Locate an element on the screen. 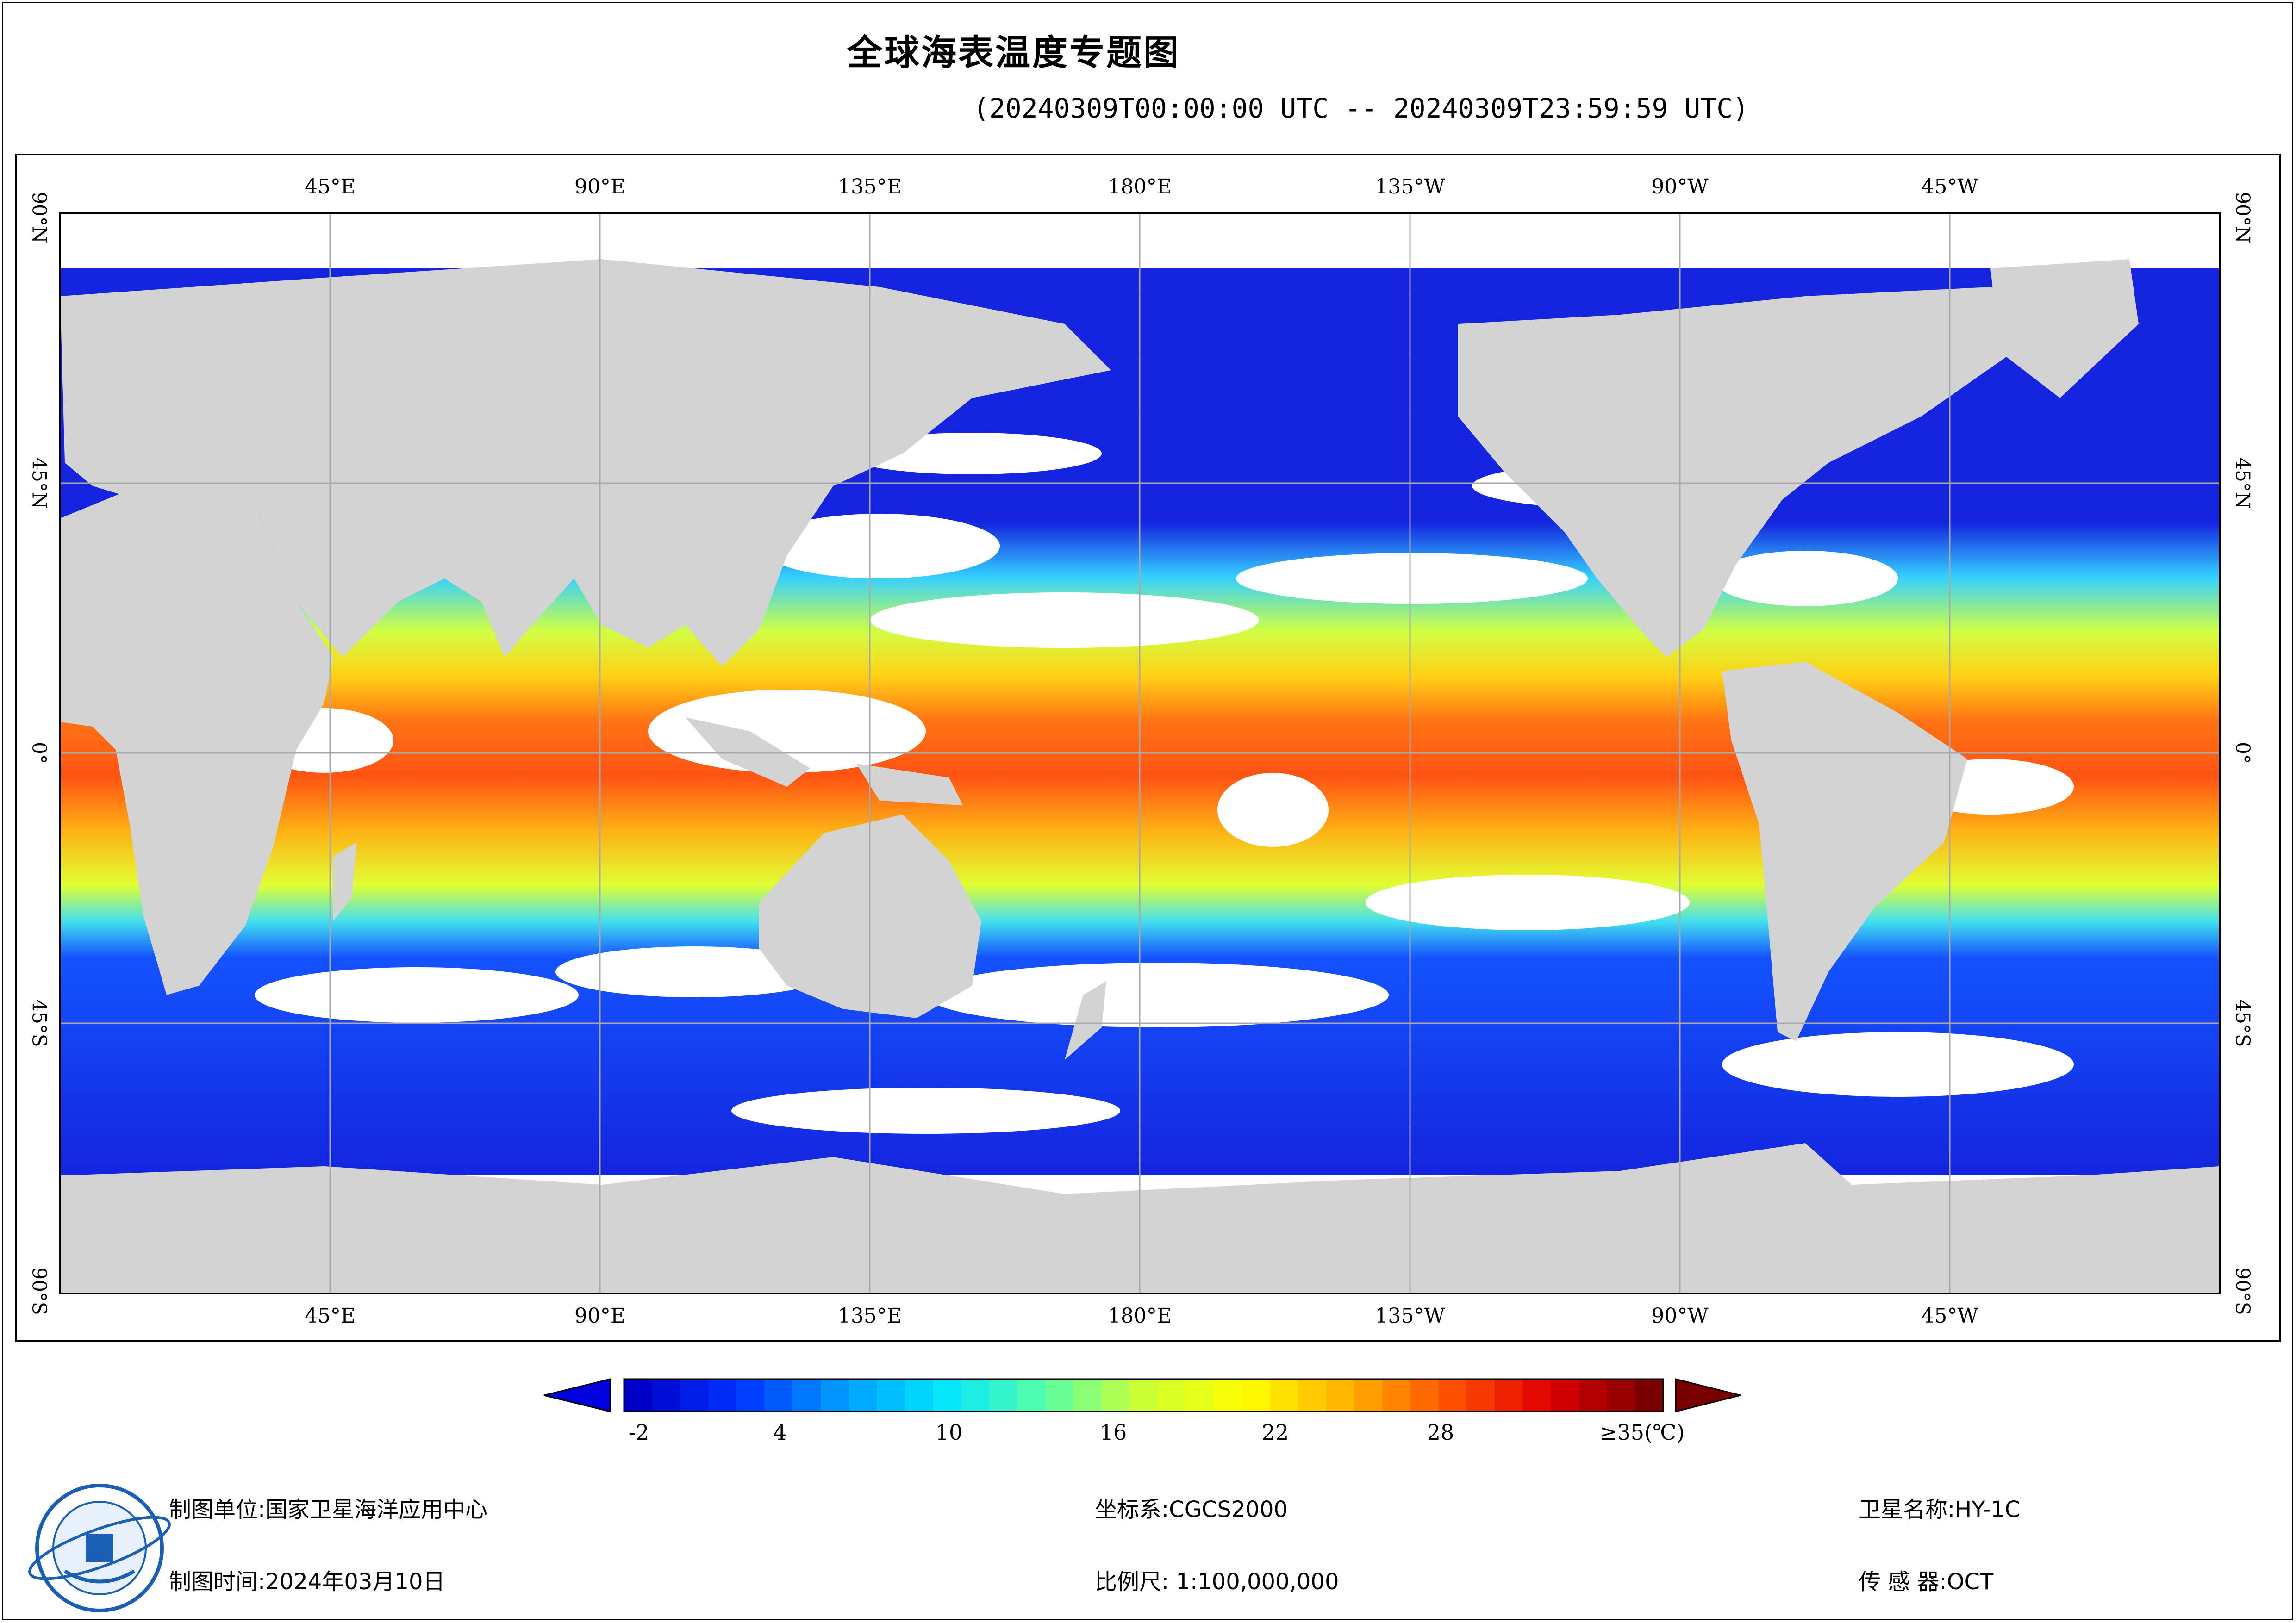  colorbar-tick-label: -2 is located at coordinates (638, 1432).